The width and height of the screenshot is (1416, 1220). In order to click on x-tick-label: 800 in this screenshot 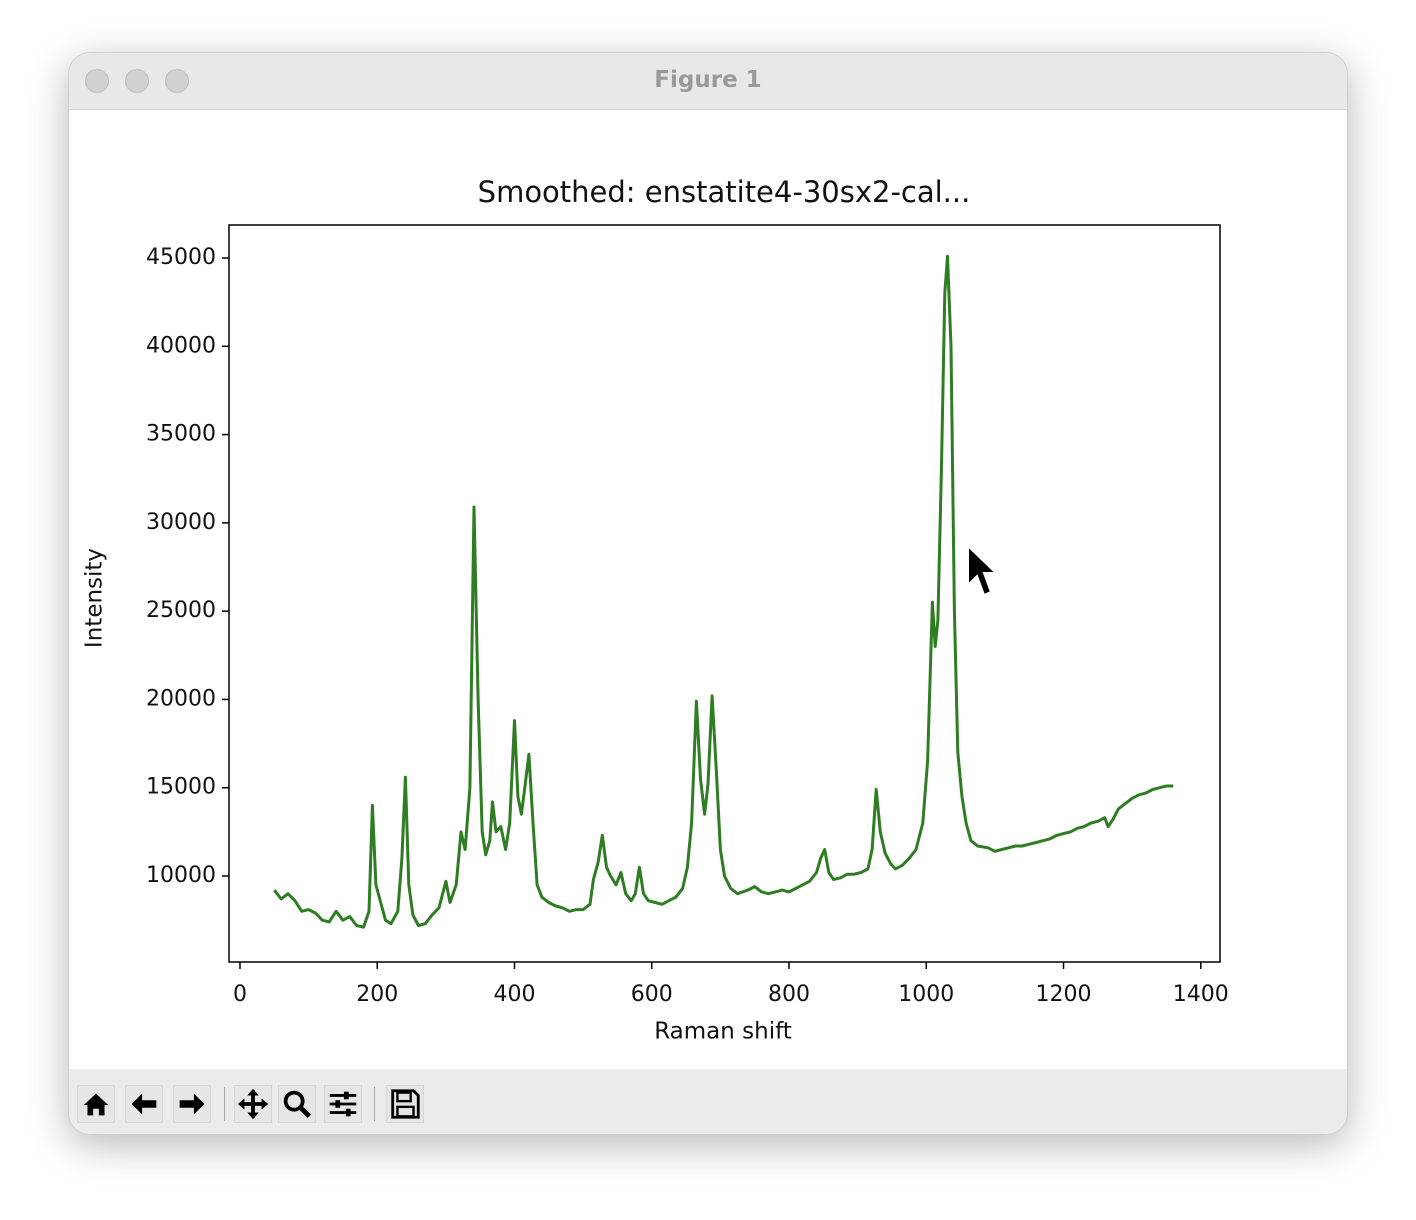, I will do `click(789, 994)`.